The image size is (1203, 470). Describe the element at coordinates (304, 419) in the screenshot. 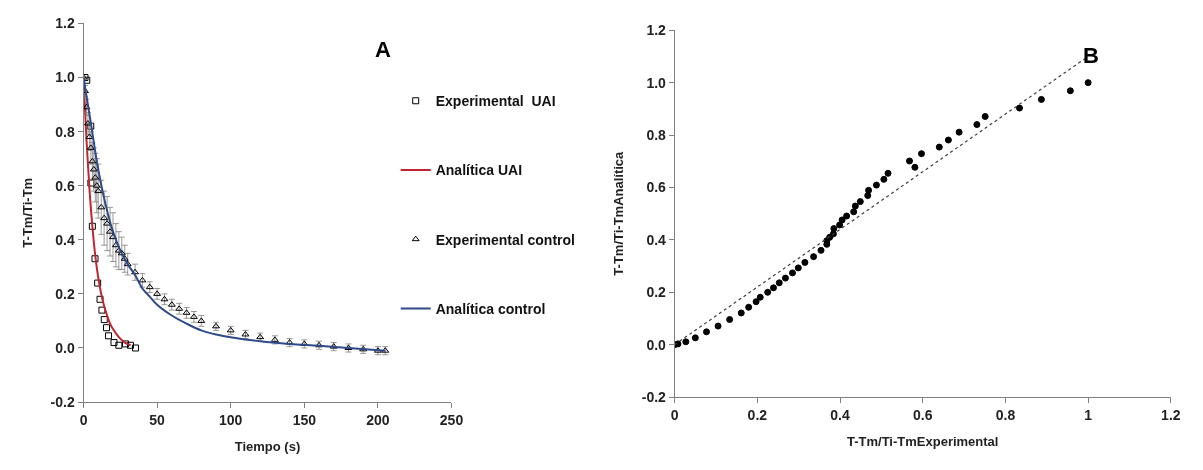

I see `x-tick-label: 150` at that location.